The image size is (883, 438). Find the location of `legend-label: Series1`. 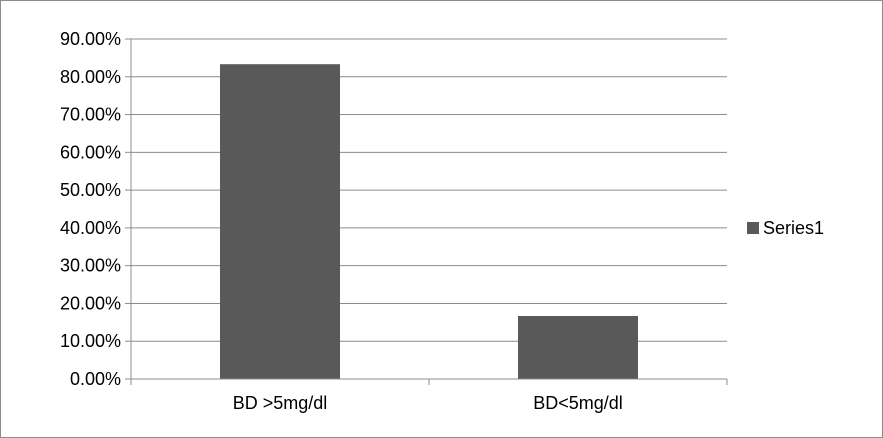

legend-label: Series1 is located at coordinates (793, 228).